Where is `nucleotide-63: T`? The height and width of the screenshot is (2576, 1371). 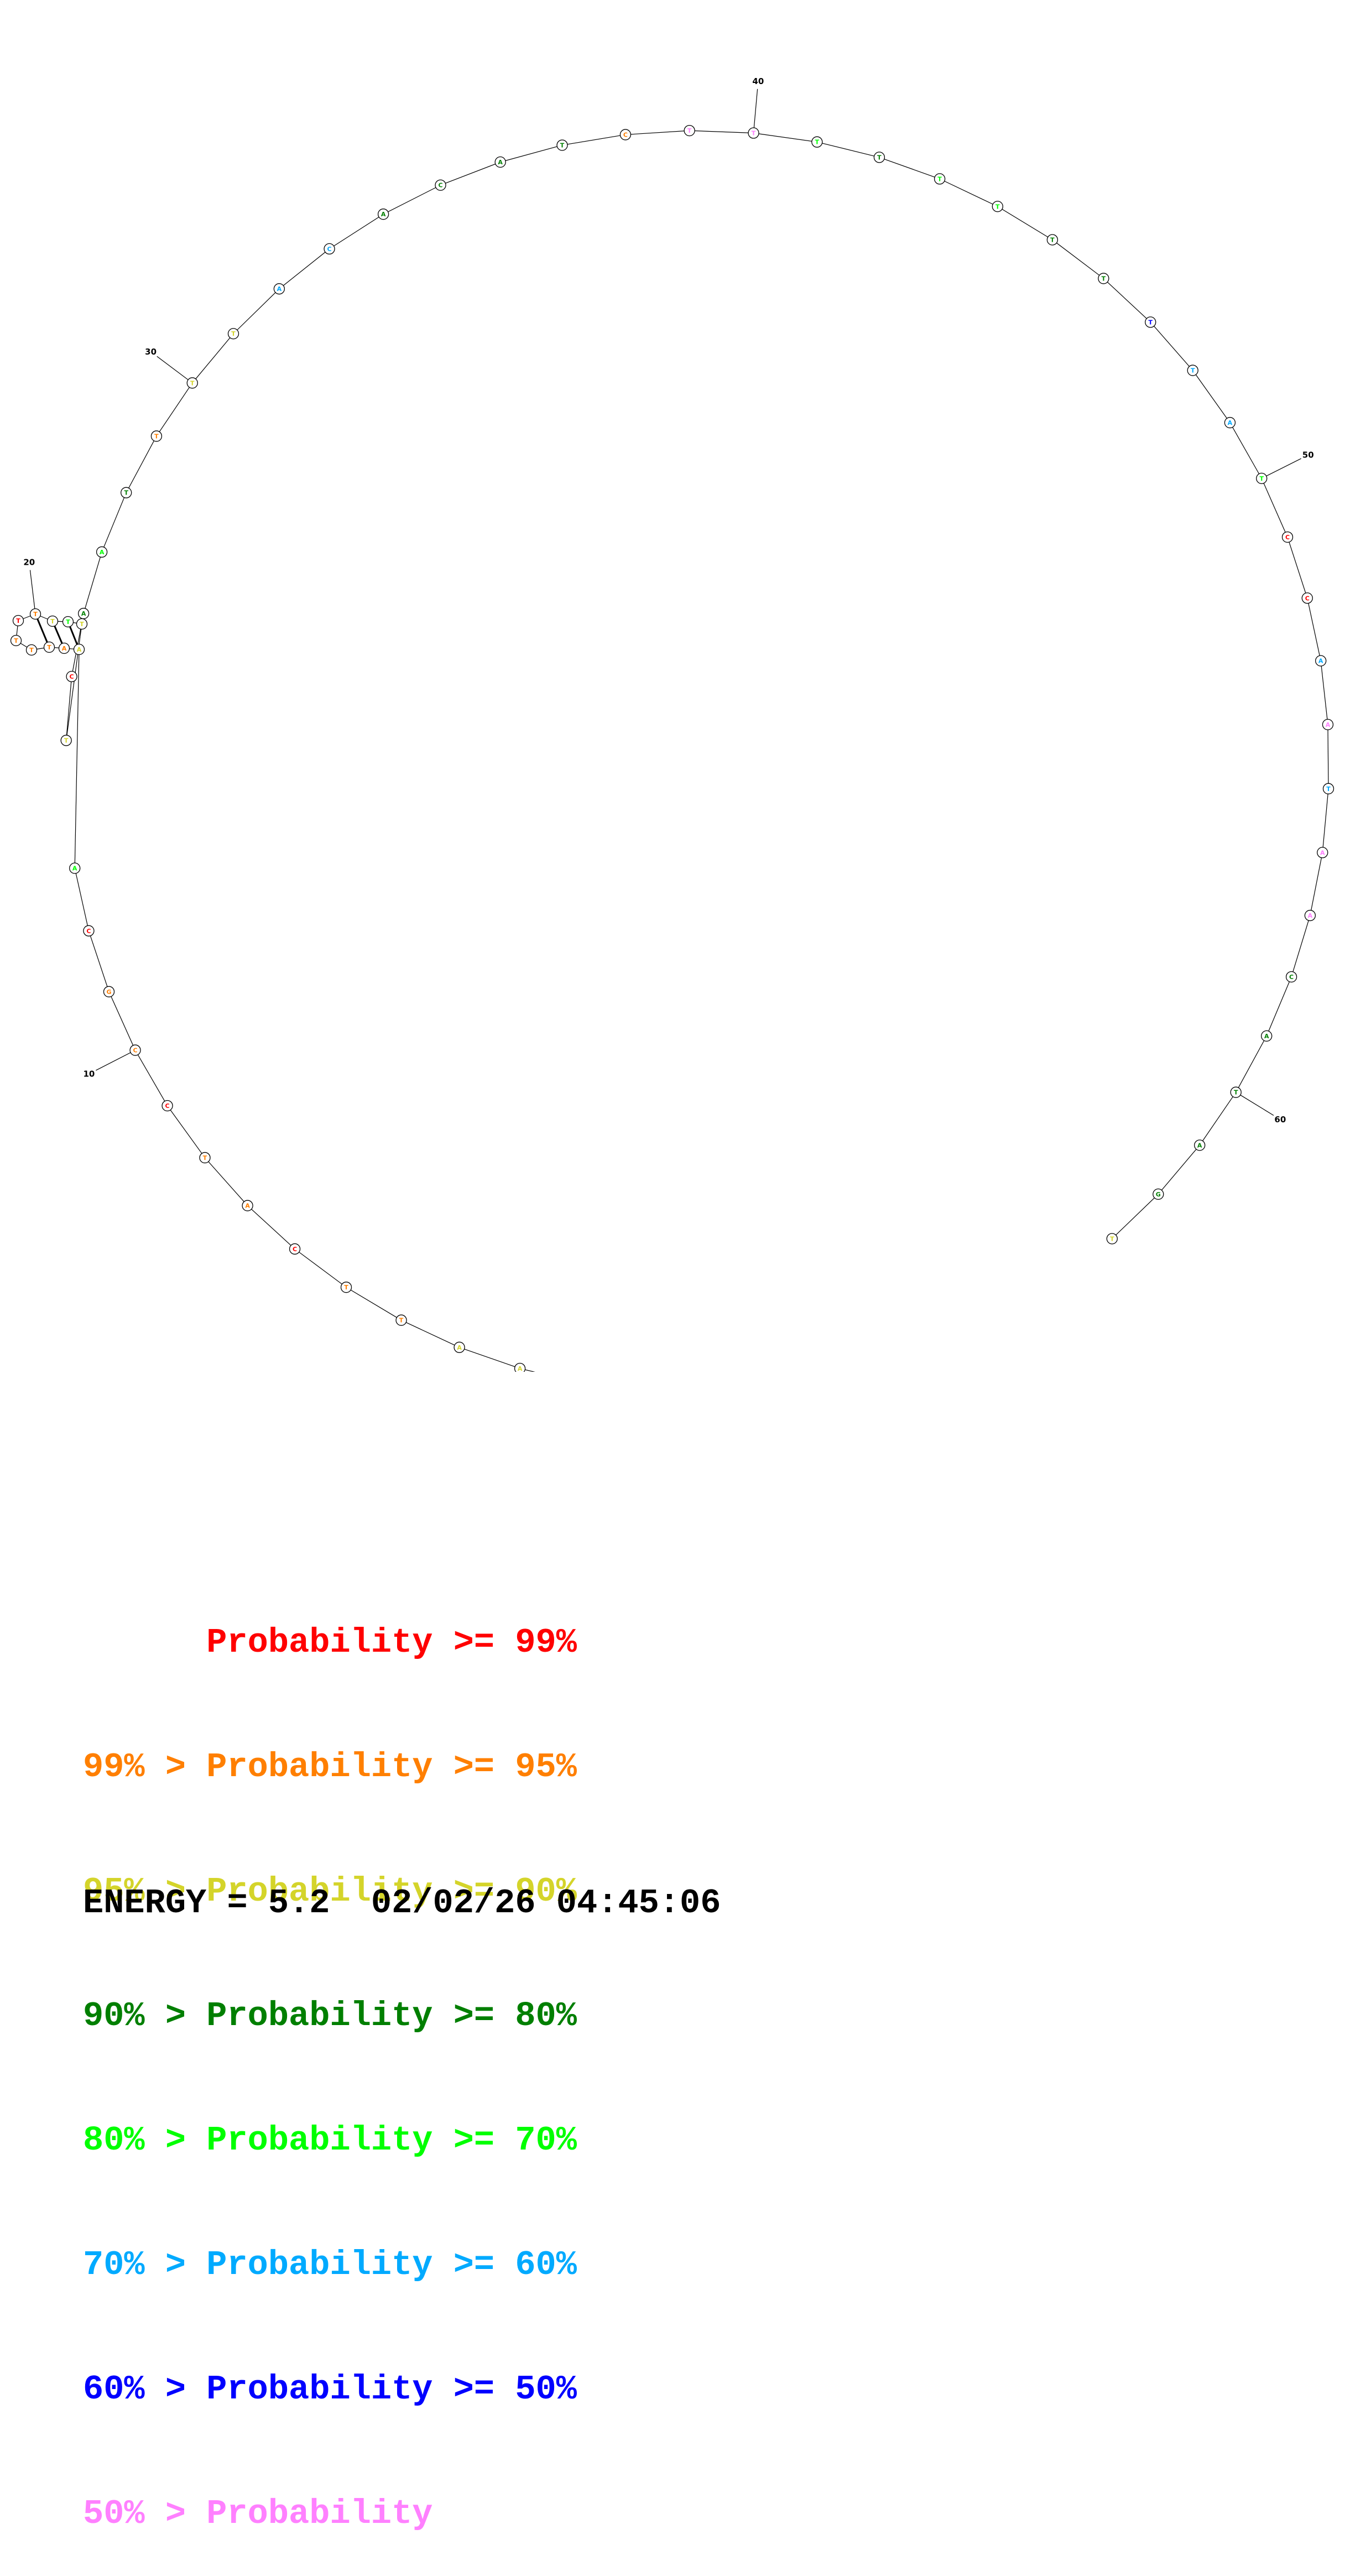 nucleotide-63: T is located at coordinates (1112, 1239).